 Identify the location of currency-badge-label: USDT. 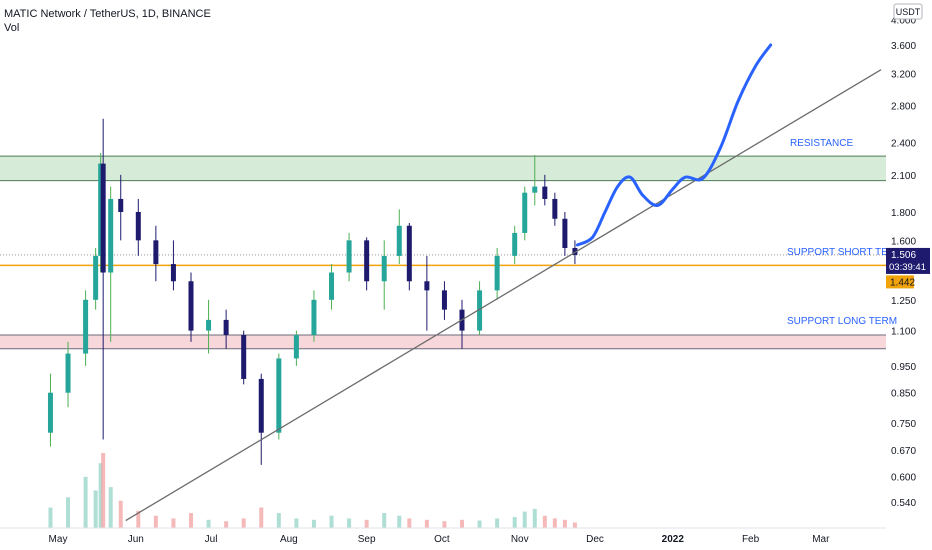
(908, 12).